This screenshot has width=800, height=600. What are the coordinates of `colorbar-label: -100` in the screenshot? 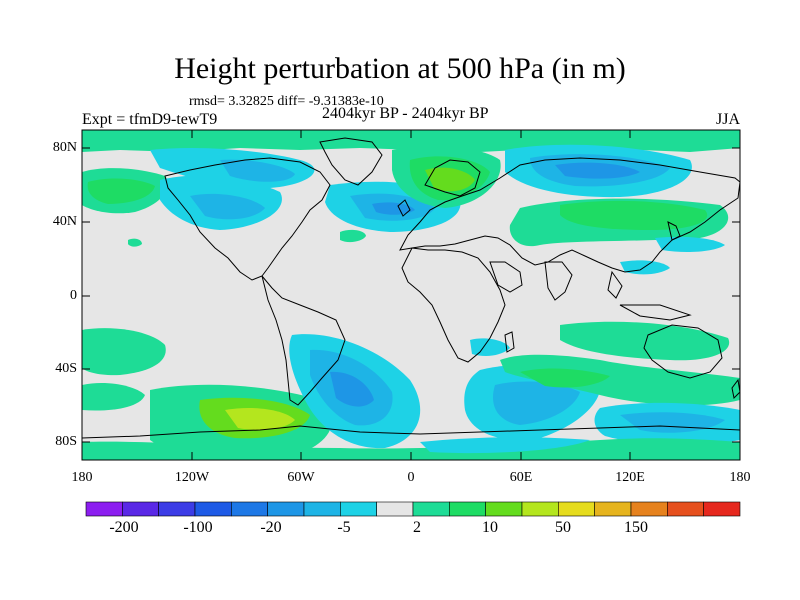 It's located at (198, 527).